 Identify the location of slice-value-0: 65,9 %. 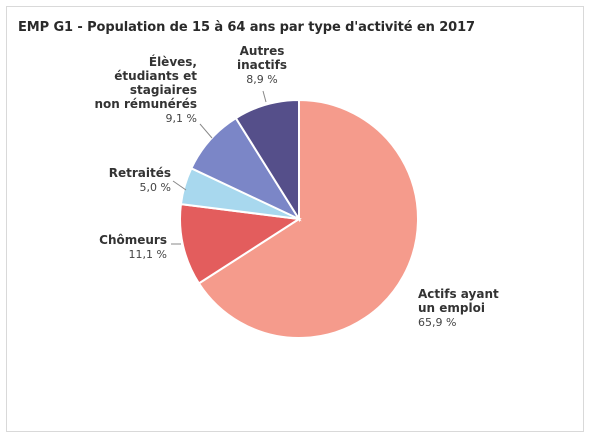
(437, 322).